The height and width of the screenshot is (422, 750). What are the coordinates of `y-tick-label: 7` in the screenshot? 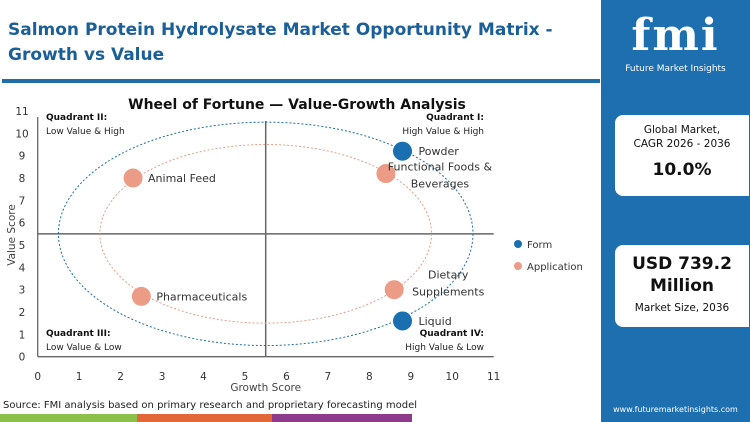 It's located at (22, 201).